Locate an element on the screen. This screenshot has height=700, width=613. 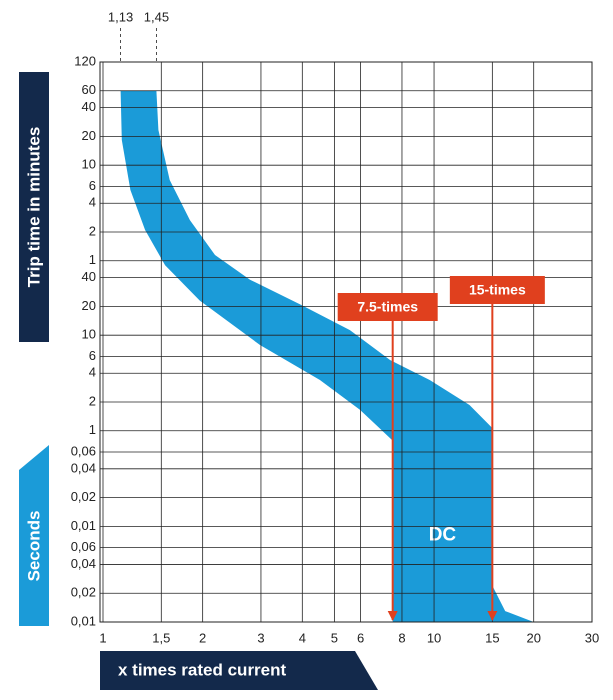
marker-label: 1,13 is located at coordinates (120, 16).